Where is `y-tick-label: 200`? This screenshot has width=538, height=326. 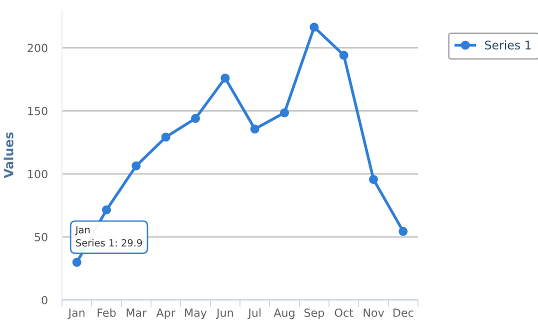
y-tick-label: 200 is located at coordinates (38, 48).